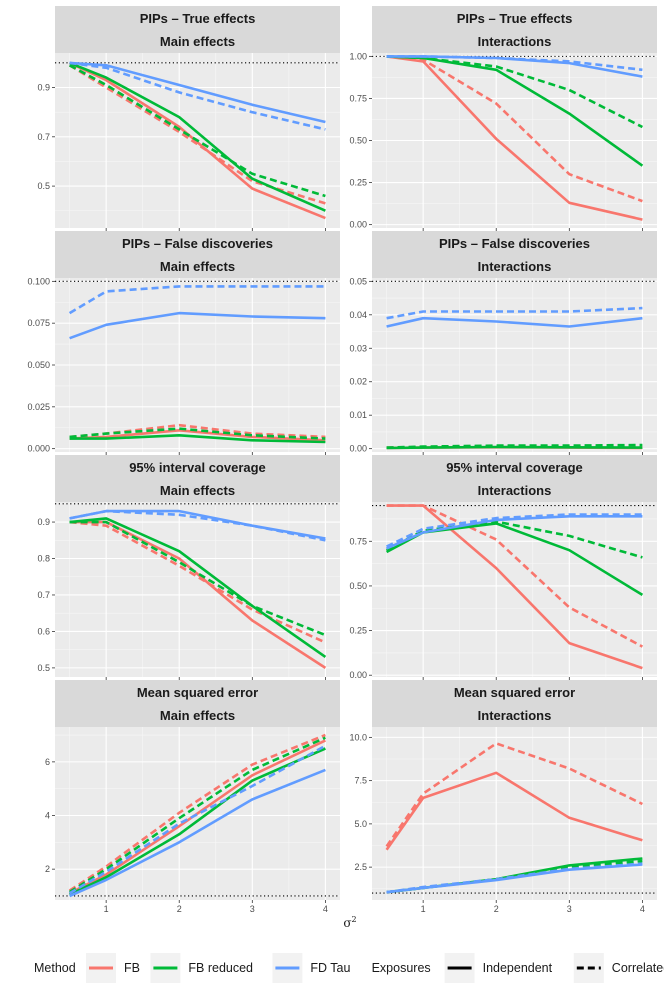 This screenshot has width=664, height=997. Describe the element at coordinates (358, 225) in the screenshot. I see `panel-2-y-tick-label: 0.00` at that location.